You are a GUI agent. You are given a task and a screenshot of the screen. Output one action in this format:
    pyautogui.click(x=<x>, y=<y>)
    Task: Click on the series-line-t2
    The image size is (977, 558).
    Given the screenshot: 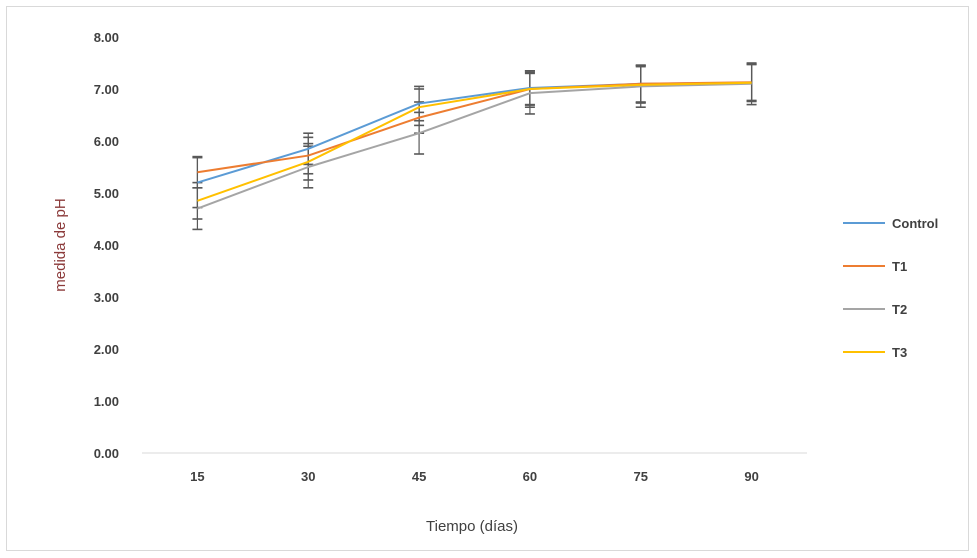 What is the action you would take?
    pyautogui.click(x=474, y=146)
    